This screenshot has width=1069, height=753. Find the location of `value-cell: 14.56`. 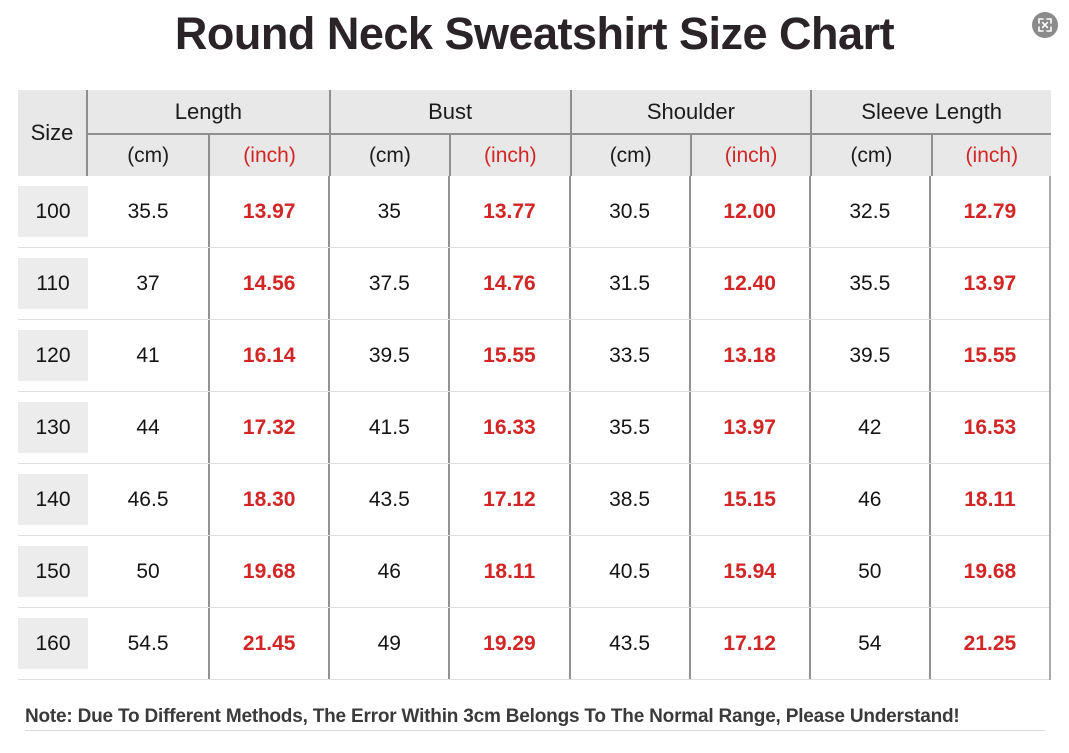

value-cell: 14.56 is located at coordinates (268, 283).